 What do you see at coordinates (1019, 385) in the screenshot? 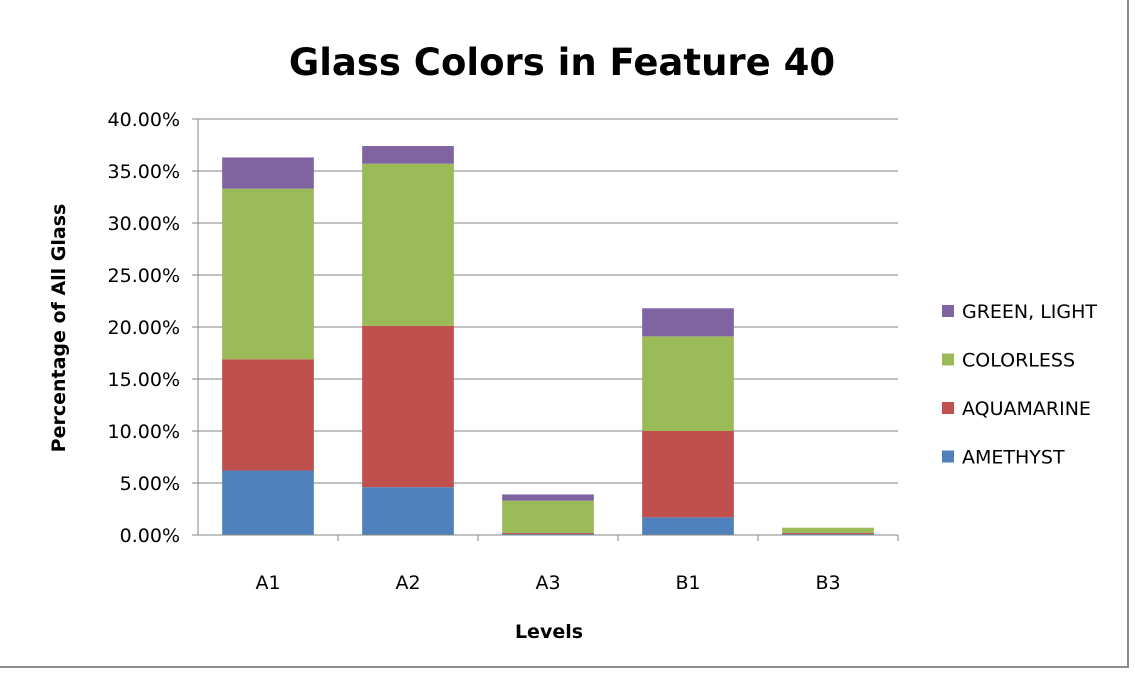
I see `legend: GREEN, LIGHT COLORLESS AQUAMARINE AMETHYST` at bounding box center [1019, 385].